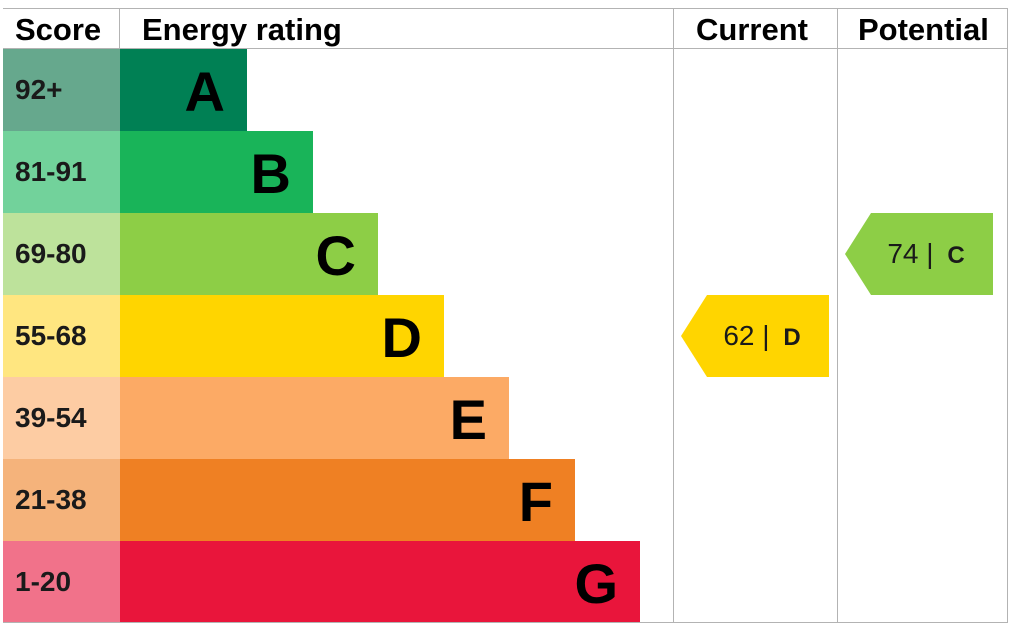  I want to click on header-divider, so click(505, 48).